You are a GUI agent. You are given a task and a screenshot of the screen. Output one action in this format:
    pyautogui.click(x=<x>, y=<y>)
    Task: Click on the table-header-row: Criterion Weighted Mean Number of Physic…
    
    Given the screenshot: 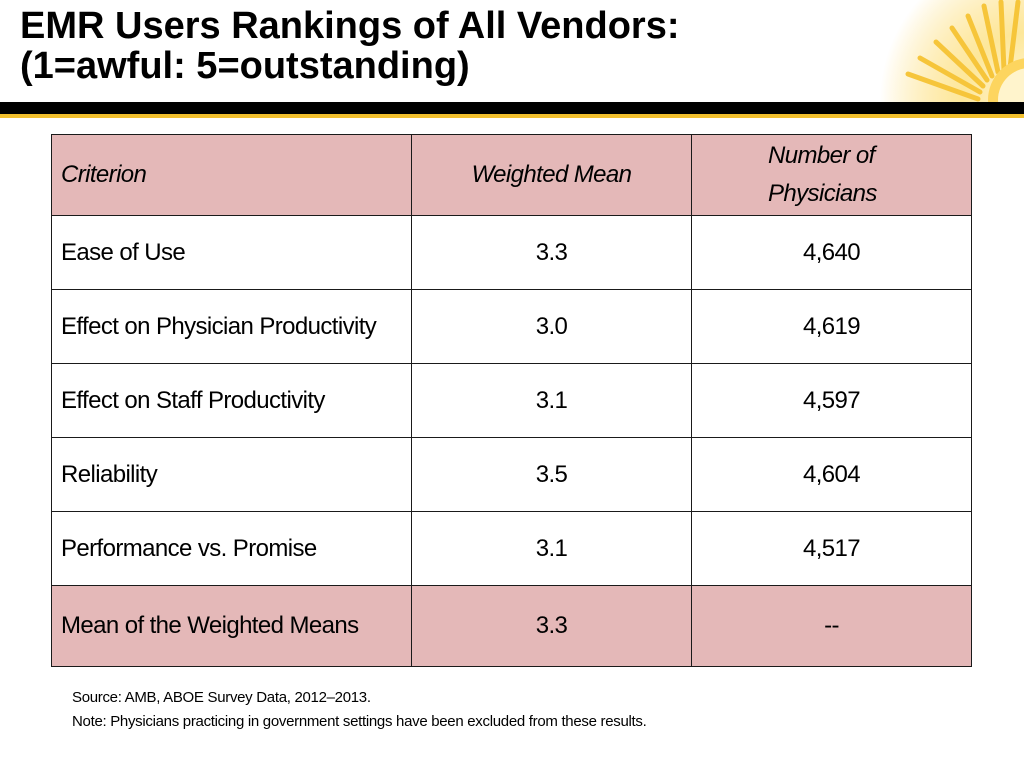 What is the action you would take?
    pyautogui.click(x=511, y=175)
    